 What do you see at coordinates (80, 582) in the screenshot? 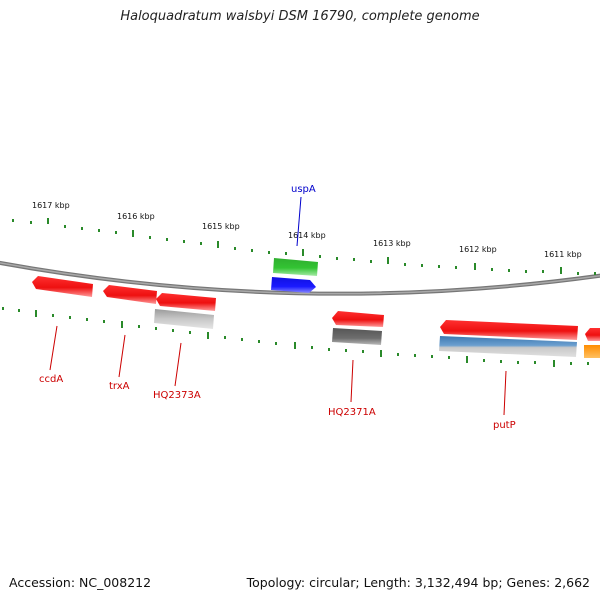
I see `accession-text: Accession: NC_008212` at bounding box center [80, 582].